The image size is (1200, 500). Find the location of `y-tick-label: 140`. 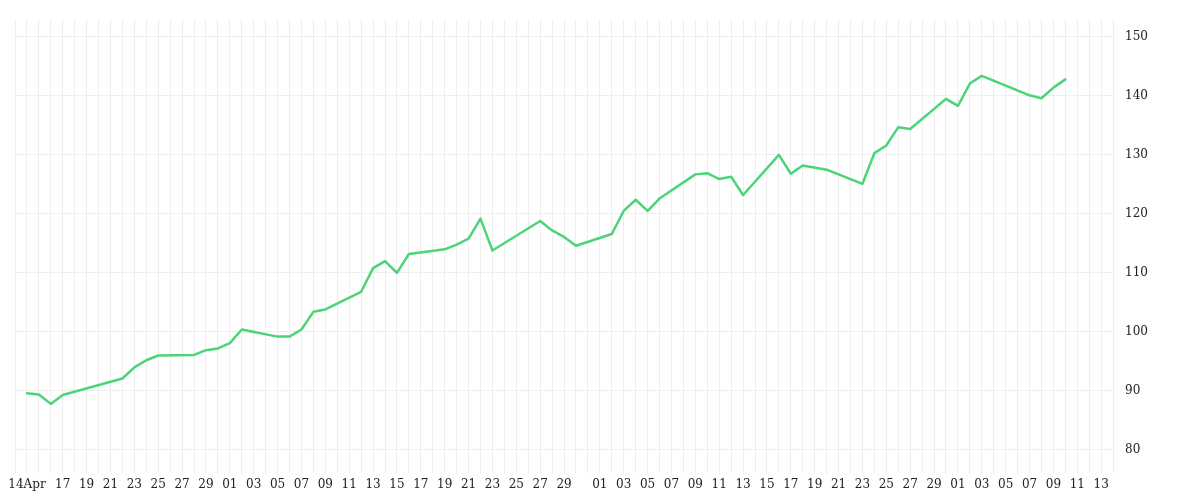

y-tick-label: 140 is located at coordinates (1136, 95).